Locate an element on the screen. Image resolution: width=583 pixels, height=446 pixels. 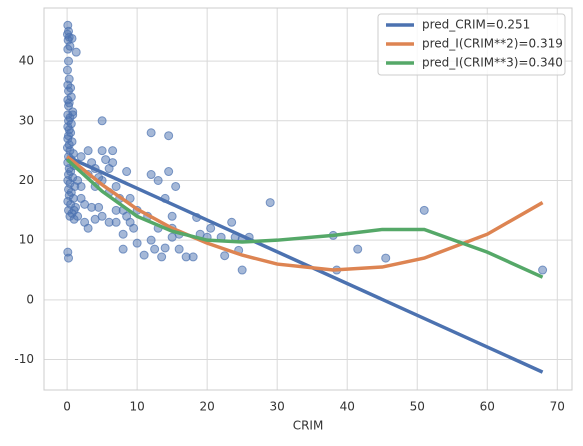
legend-label: pred_I(CRIM**2)=0.319 is located at coordinates (492, 44).